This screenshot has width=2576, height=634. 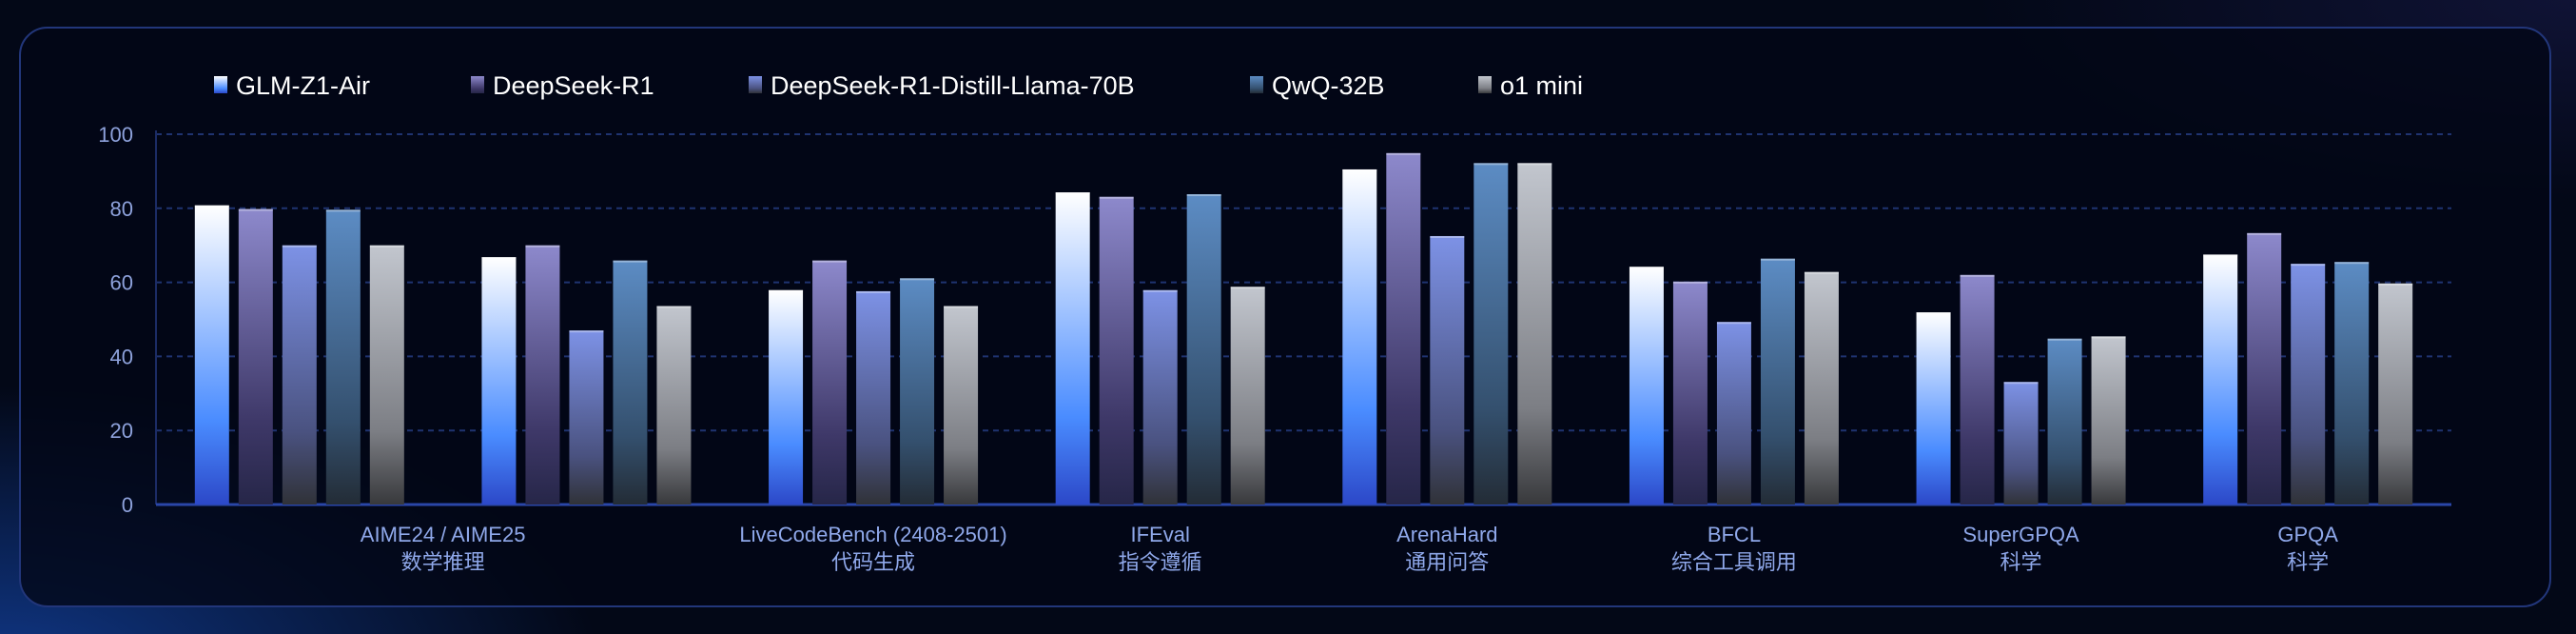 I want to click on y-tick-label: 100, so click(x=116, y=135).